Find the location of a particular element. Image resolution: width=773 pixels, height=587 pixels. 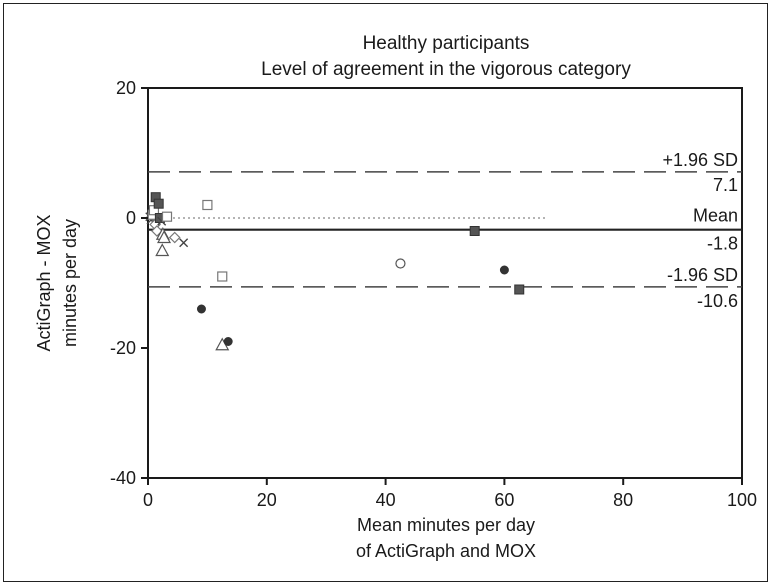

reference-line-labels: +1.96 SD 7.1 Mean -1.8 -1.96 SD -10.6 is located at coordinates (700, 230).